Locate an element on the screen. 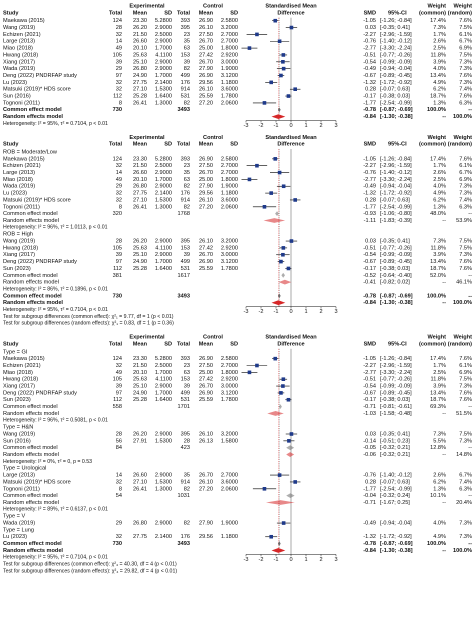 The height and width of the screenshot is (617, 474). model-total: 1701 is located at coordinates (184, 407).